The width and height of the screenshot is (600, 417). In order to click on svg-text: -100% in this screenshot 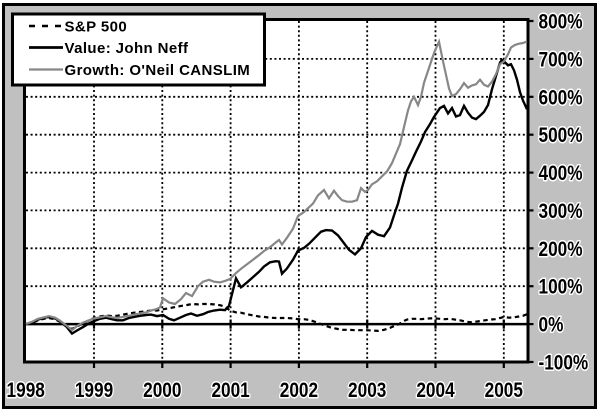, I will do `click(564, 363)`.